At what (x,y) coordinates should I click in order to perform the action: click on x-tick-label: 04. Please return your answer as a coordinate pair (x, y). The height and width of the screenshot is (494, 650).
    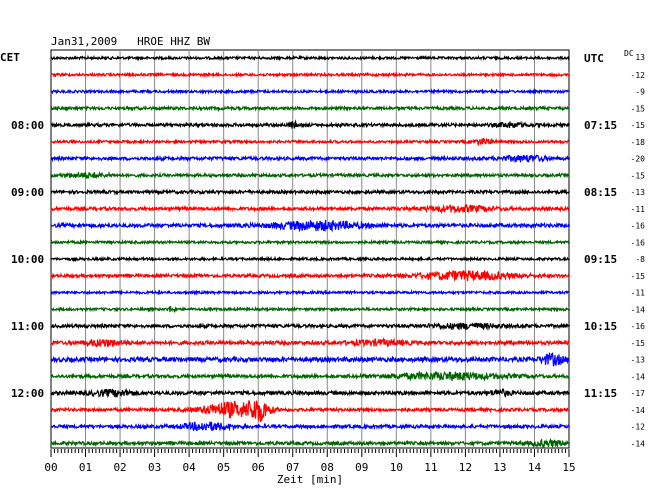
    Looking at the image, I should click on (190, 467).